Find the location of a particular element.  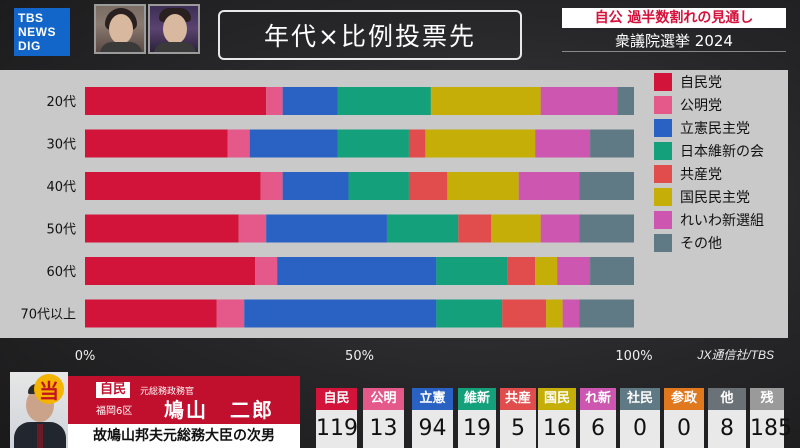

logo-line-2: NEWS is located at coordinates (37, 32).